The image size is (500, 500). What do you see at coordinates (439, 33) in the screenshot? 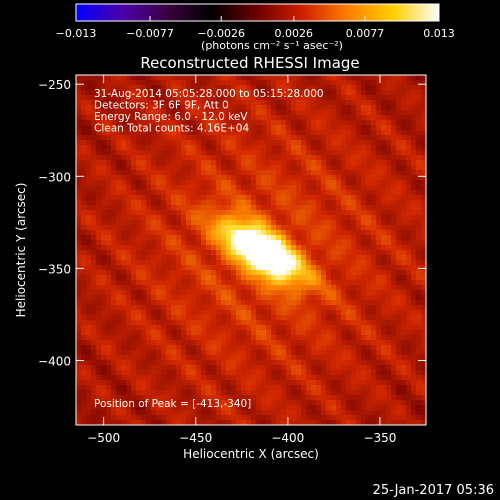
I see `colorbar-tick-label: 0.013` at bounding box center [439, 33].